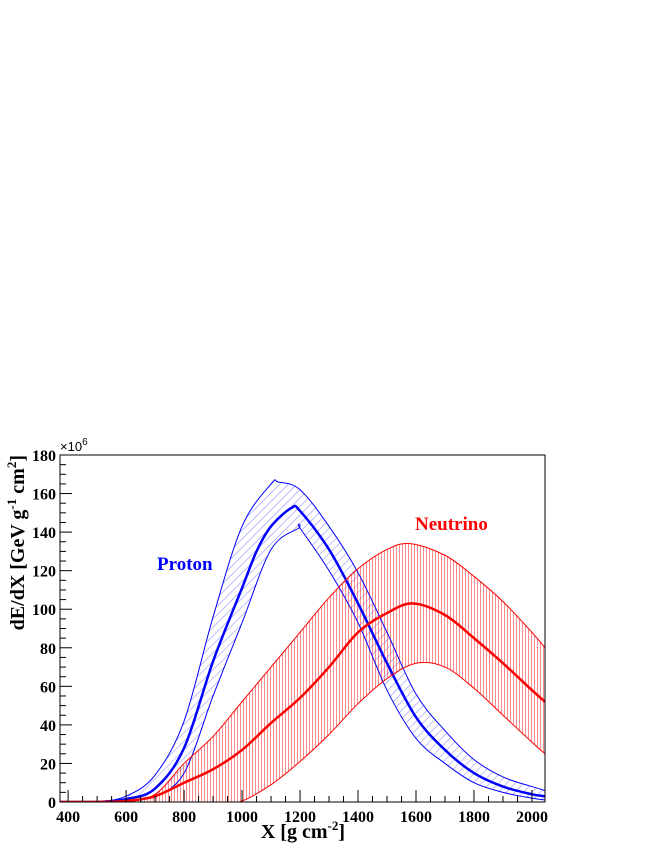  What do you see at coordinates (451, 524) in the screenshot?
I see `series-label-neutrino: Neutrino` at bounding box center [451, 524].